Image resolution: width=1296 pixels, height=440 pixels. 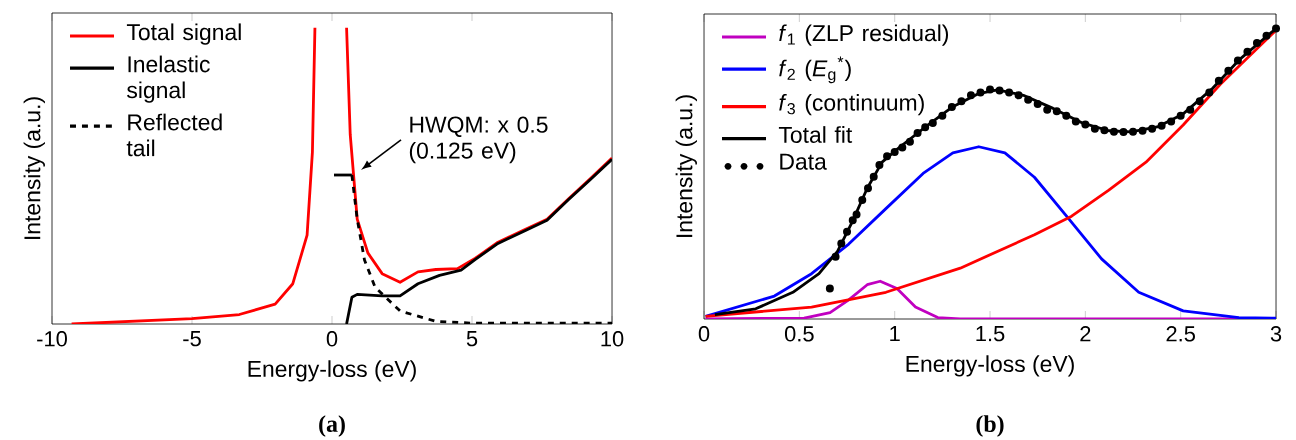 What do you see at coordinates (612, 339) in the screenshot?
I see `x-tick-label: 10` at bounding box center [612, 339].